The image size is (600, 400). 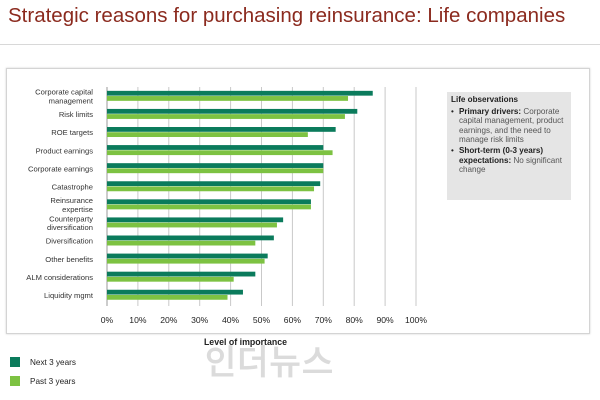 I want to click on x-tick-label: 60%, so click(x=293, y=320).